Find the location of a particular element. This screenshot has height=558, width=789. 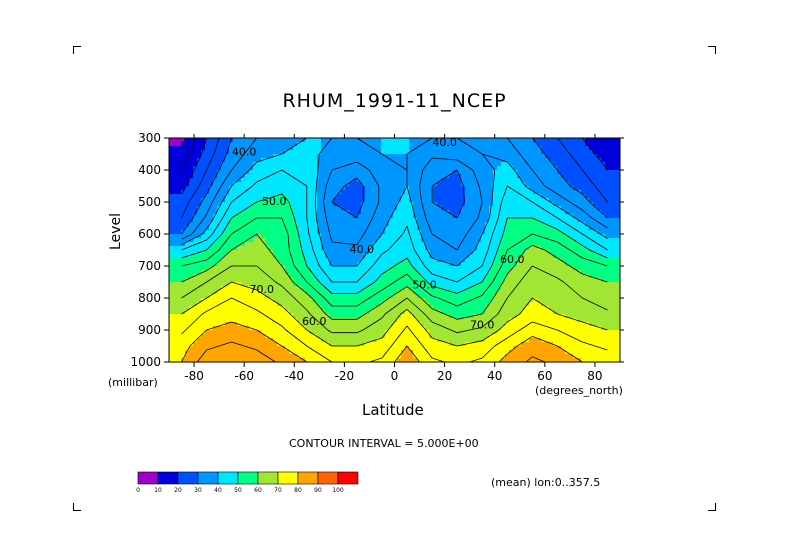

chart-title: RHUM_1991-11_NCEP is located at coordinates (394, 101).